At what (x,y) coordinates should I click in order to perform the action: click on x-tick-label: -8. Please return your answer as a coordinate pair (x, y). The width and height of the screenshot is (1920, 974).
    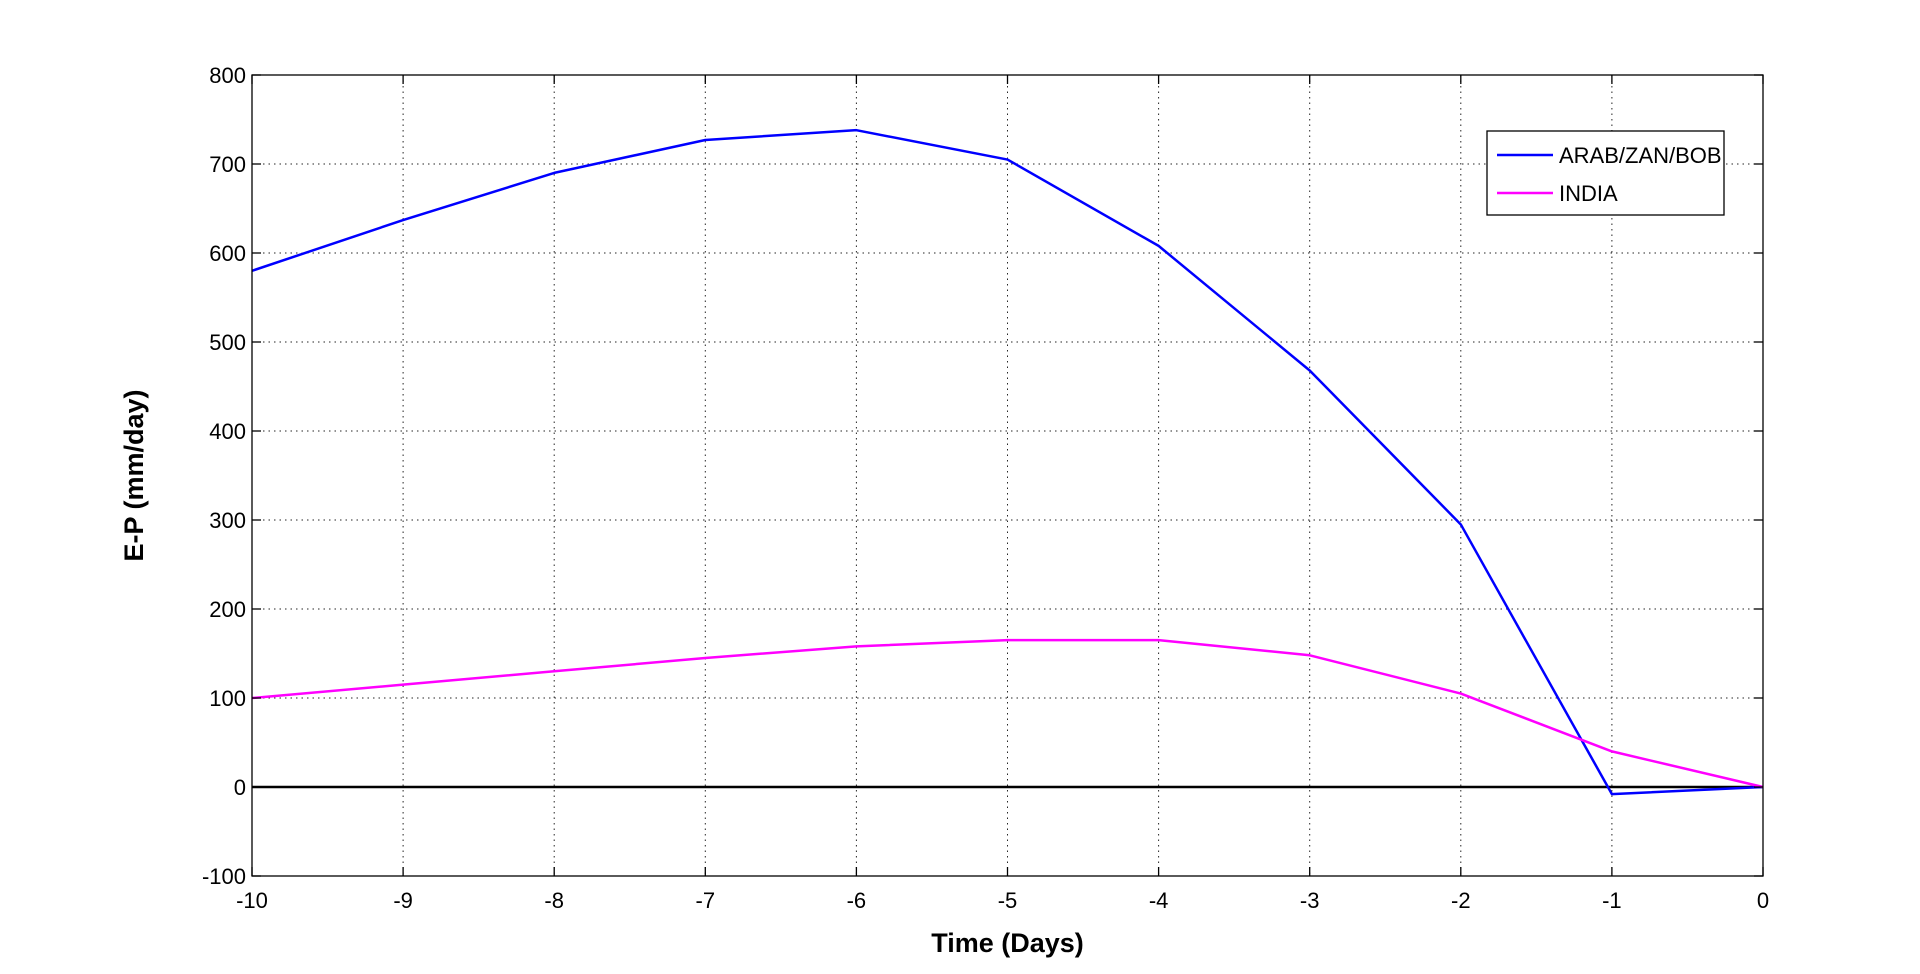
    Looking at the image, I should click on (554, 900).